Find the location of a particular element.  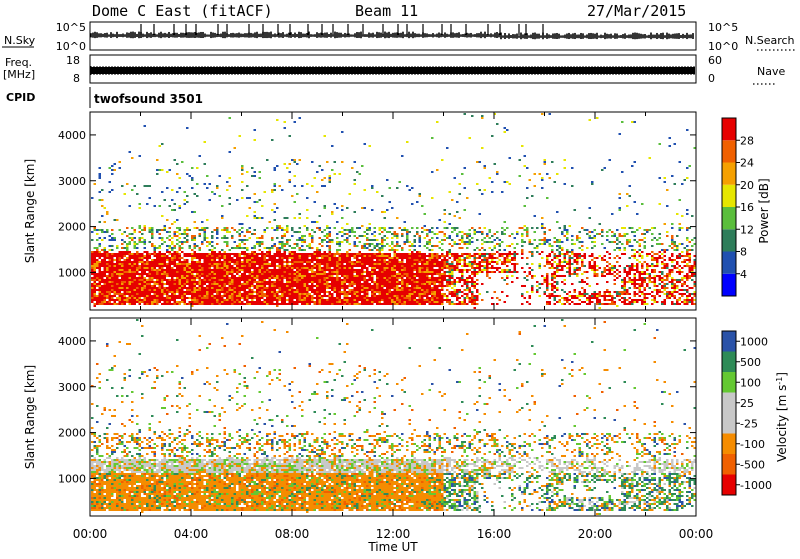

nsky-trace is located at coordinates (392, 31).